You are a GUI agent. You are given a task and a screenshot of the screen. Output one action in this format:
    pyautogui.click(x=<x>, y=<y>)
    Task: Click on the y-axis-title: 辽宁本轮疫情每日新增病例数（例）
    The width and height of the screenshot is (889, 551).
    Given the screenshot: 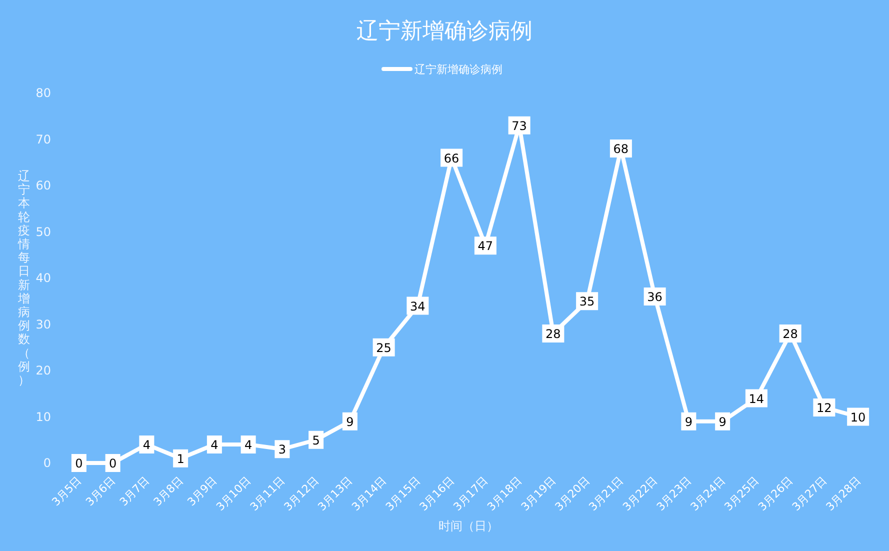 What is the action you would take?
    pyautogui.click(x=24, y=278)
    